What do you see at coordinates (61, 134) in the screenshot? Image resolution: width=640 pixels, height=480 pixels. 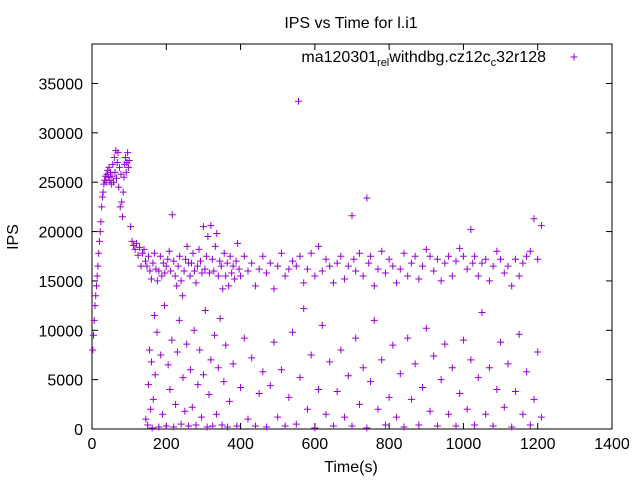 I see `y-tick-label: 30000` at bounding box center [61, 134].